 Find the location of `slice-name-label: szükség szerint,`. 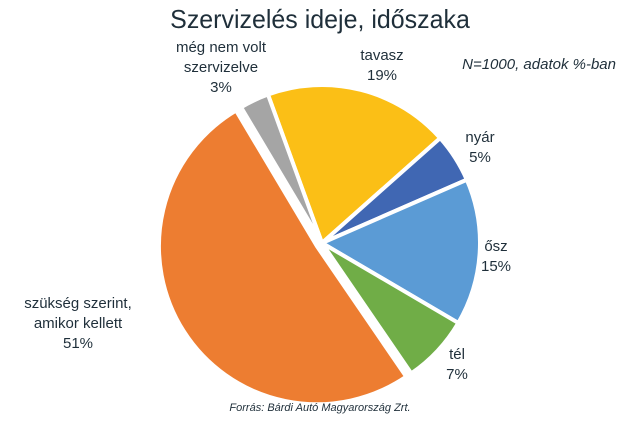

slice-name-label: szükség szerint, is located at coordinates (78, 303).